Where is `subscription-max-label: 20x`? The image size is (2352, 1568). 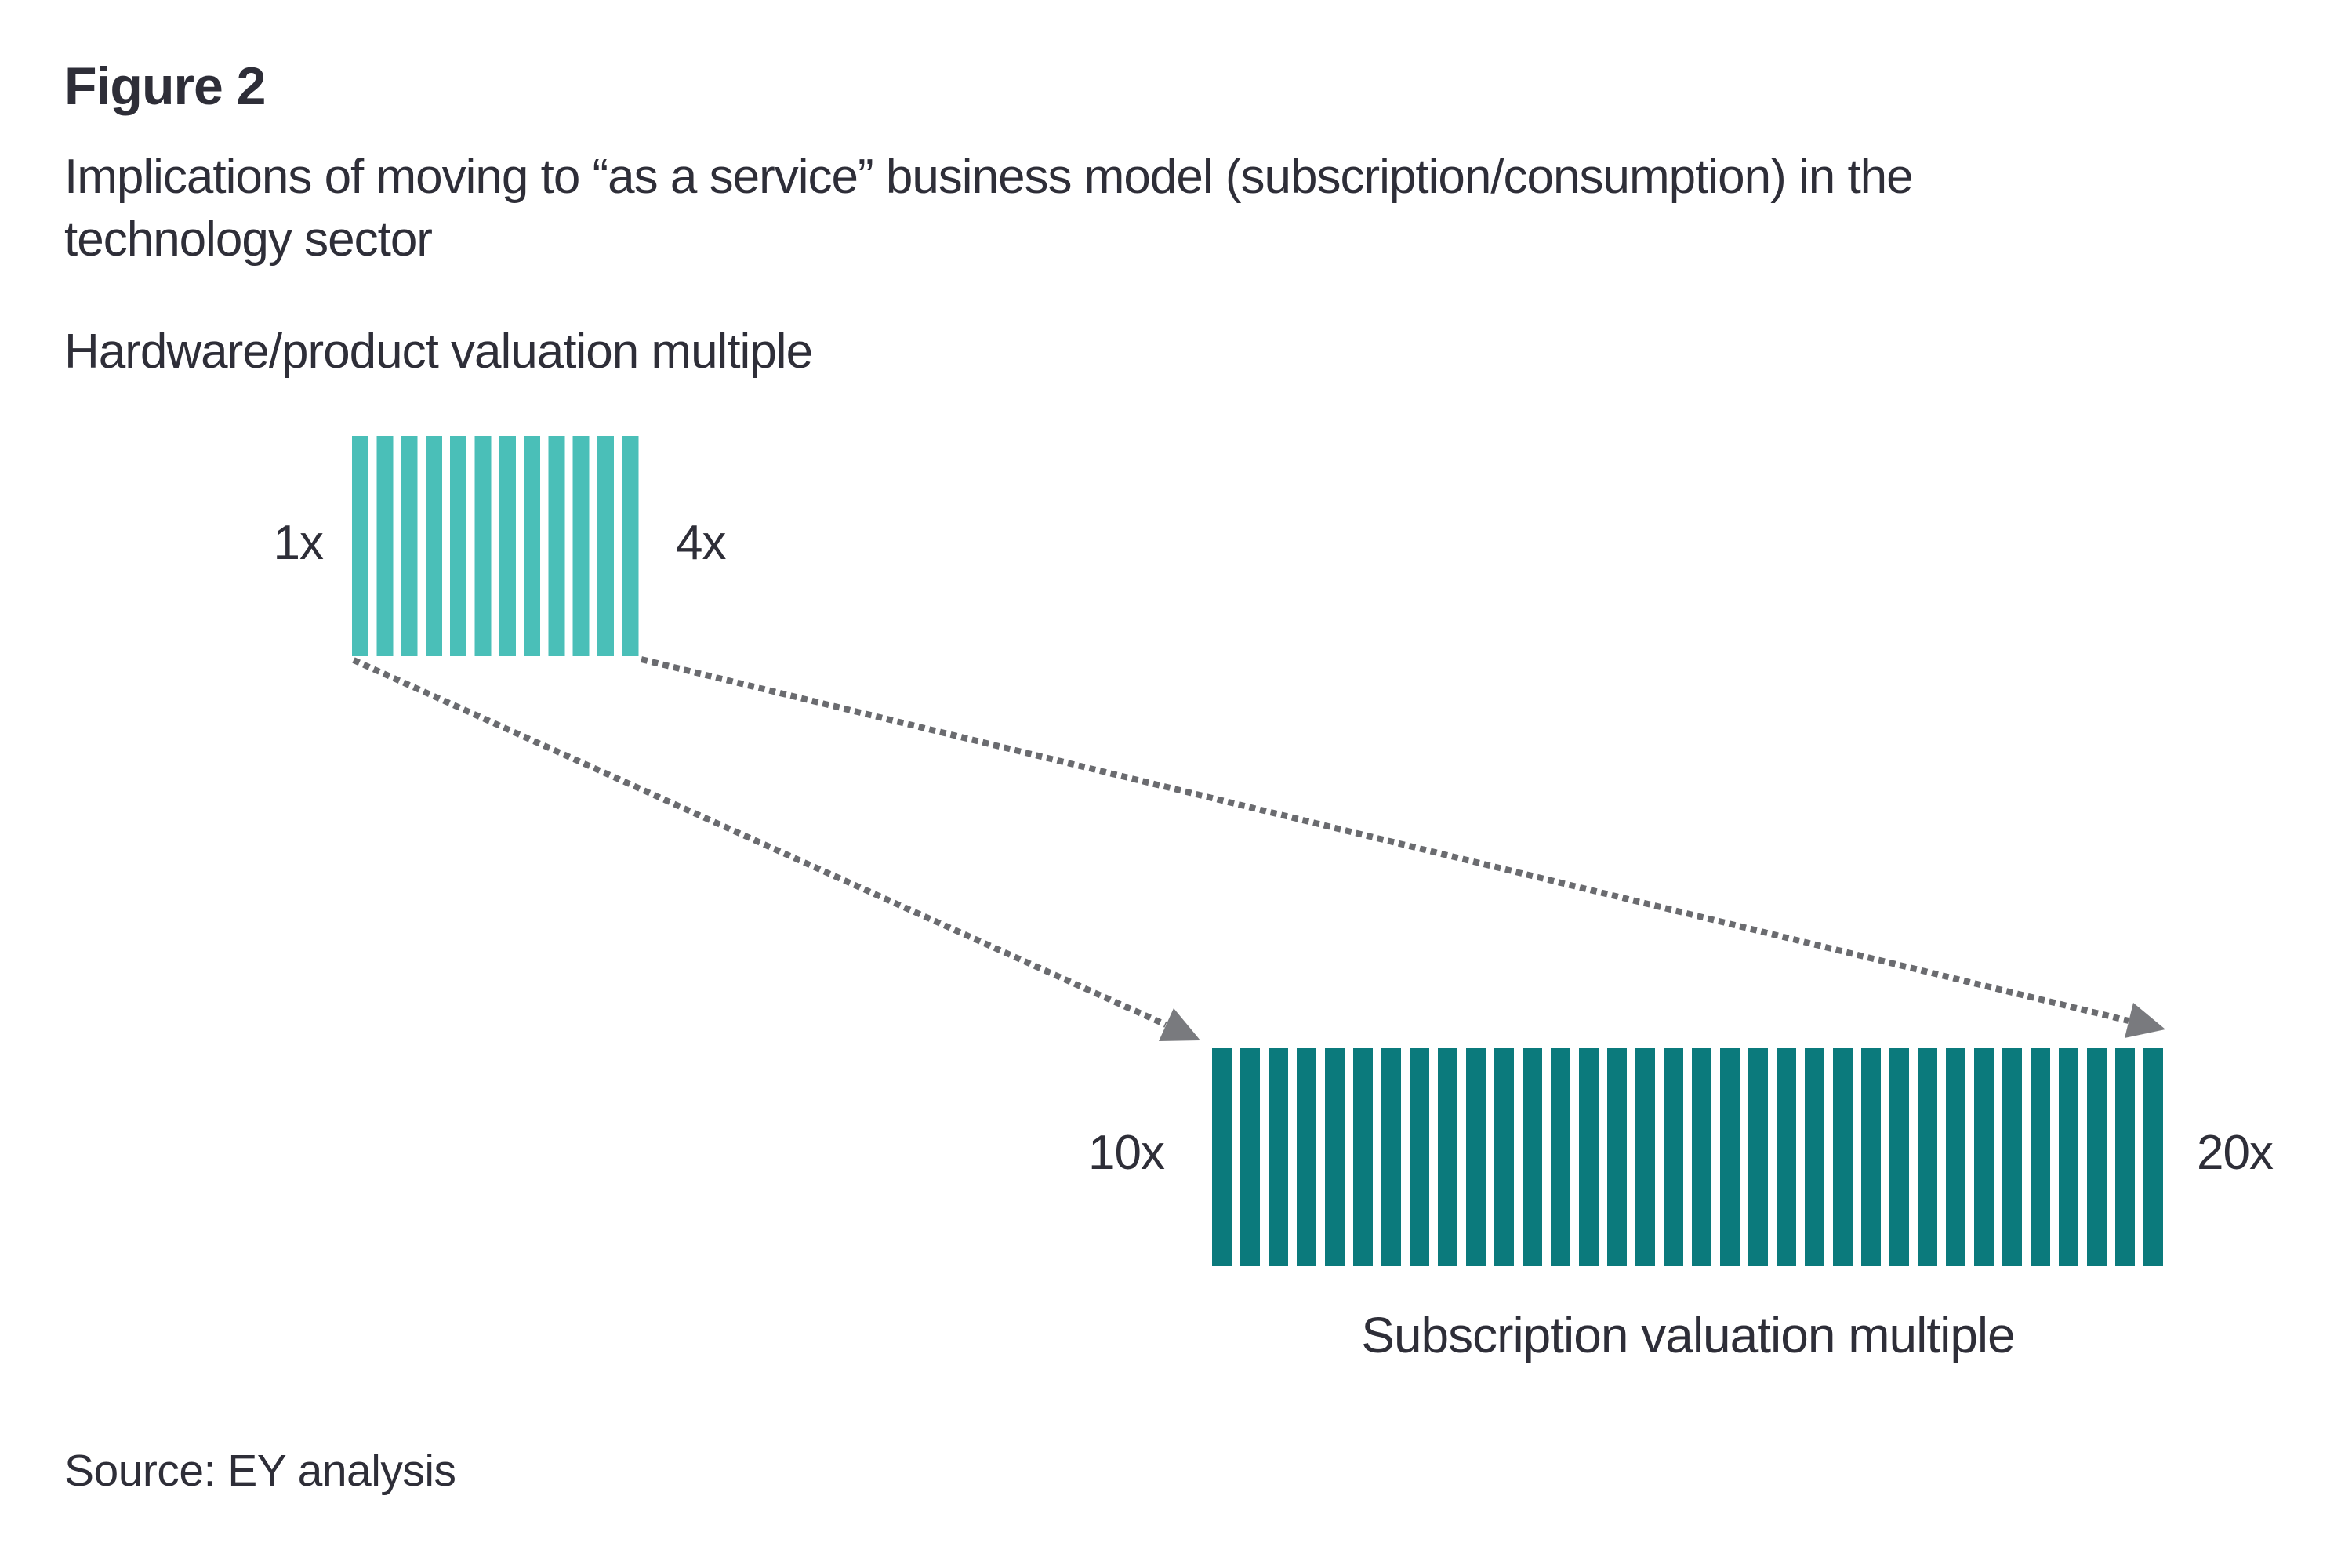 subscription-max-label: 20x is located at coordinates (2235, 1153).